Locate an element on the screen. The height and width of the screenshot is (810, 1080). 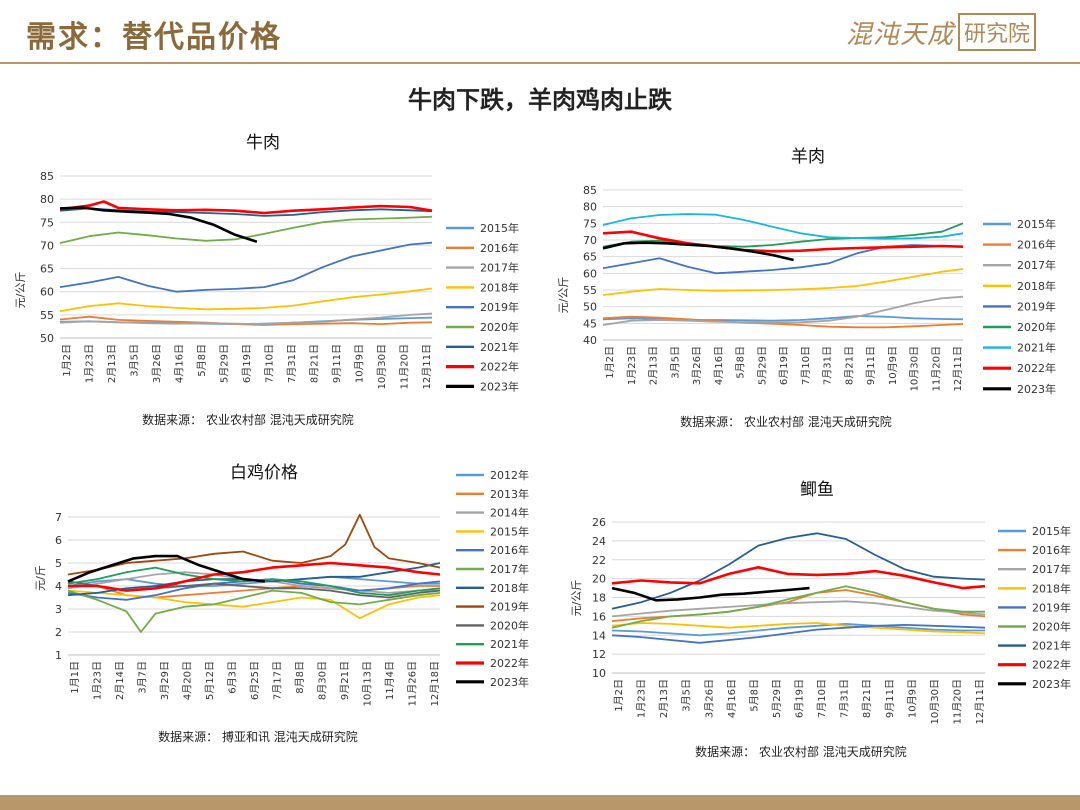
brand-logo: 混沌天成 研究院 is located at coordinates (941, 32).